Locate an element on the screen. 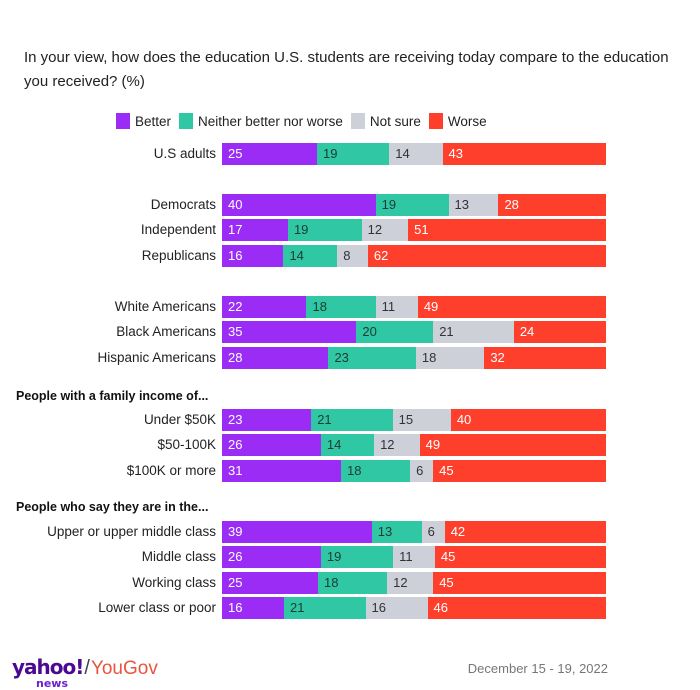  stacked-bar: 25 19 14 43 is located at coordinates (414, 154).